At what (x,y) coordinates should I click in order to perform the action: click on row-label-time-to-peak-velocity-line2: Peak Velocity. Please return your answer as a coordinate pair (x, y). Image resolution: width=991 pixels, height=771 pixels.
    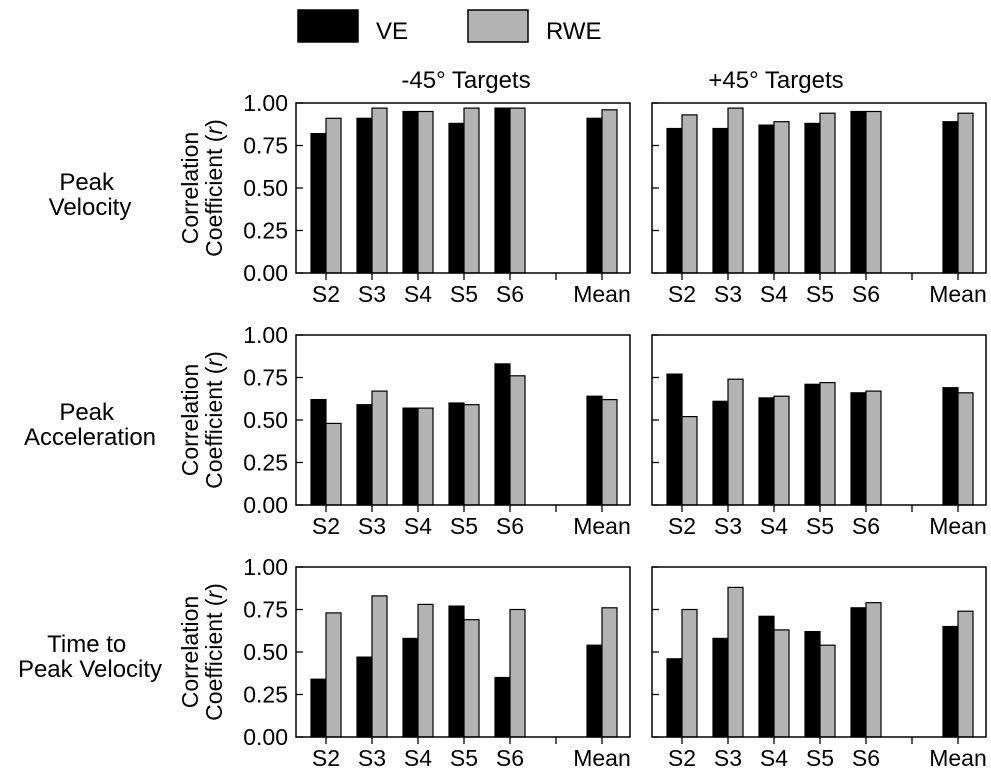
    Looking at the image, I should click on (90, 669).